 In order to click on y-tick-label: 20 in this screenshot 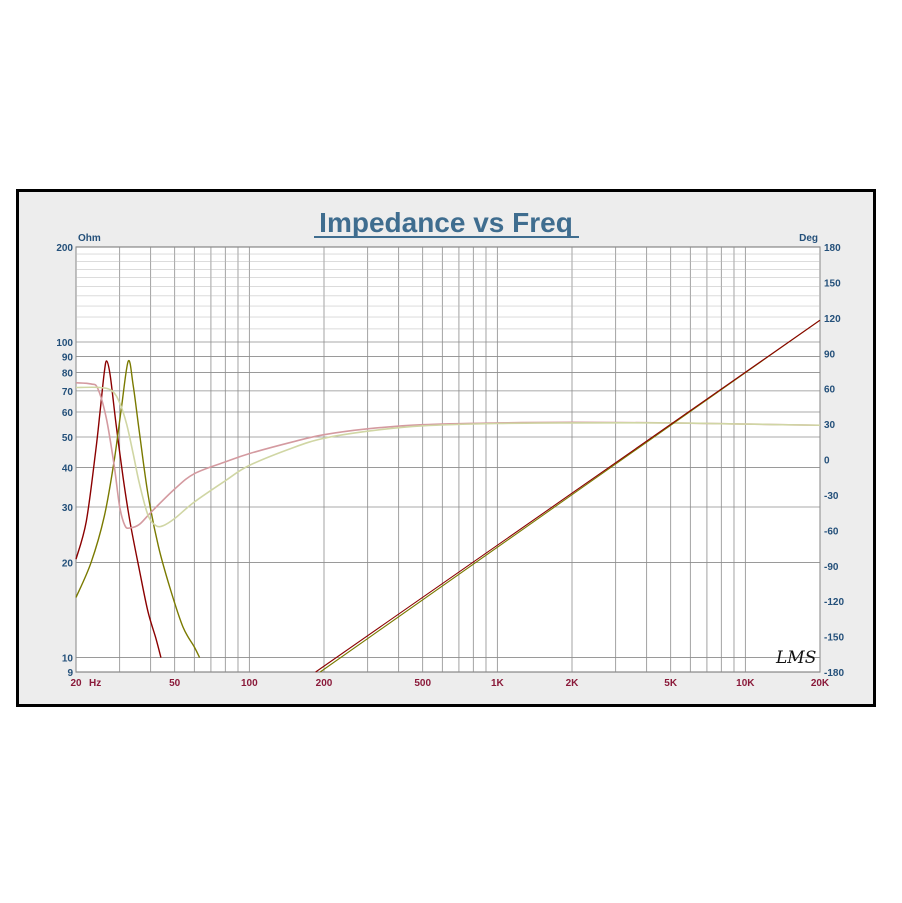, I will do `click(68, 564)`.